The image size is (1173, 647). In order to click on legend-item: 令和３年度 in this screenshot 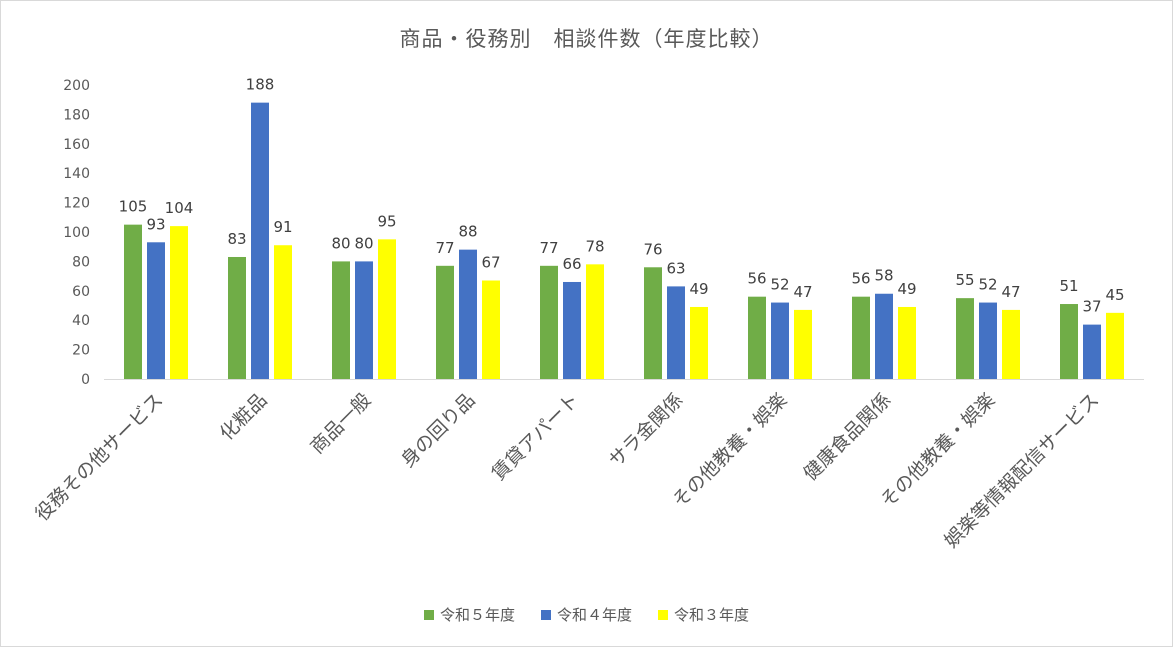, I will do `click(703, 614)`.